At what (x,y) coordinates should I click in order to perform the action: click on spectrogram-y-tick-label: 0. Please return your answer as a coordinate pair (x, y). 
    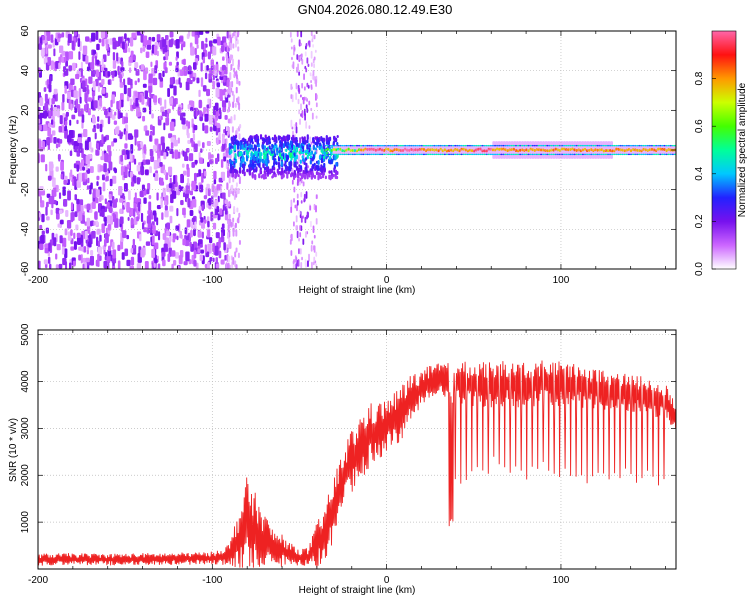
    Looking at the image, I should click on (25, 150).